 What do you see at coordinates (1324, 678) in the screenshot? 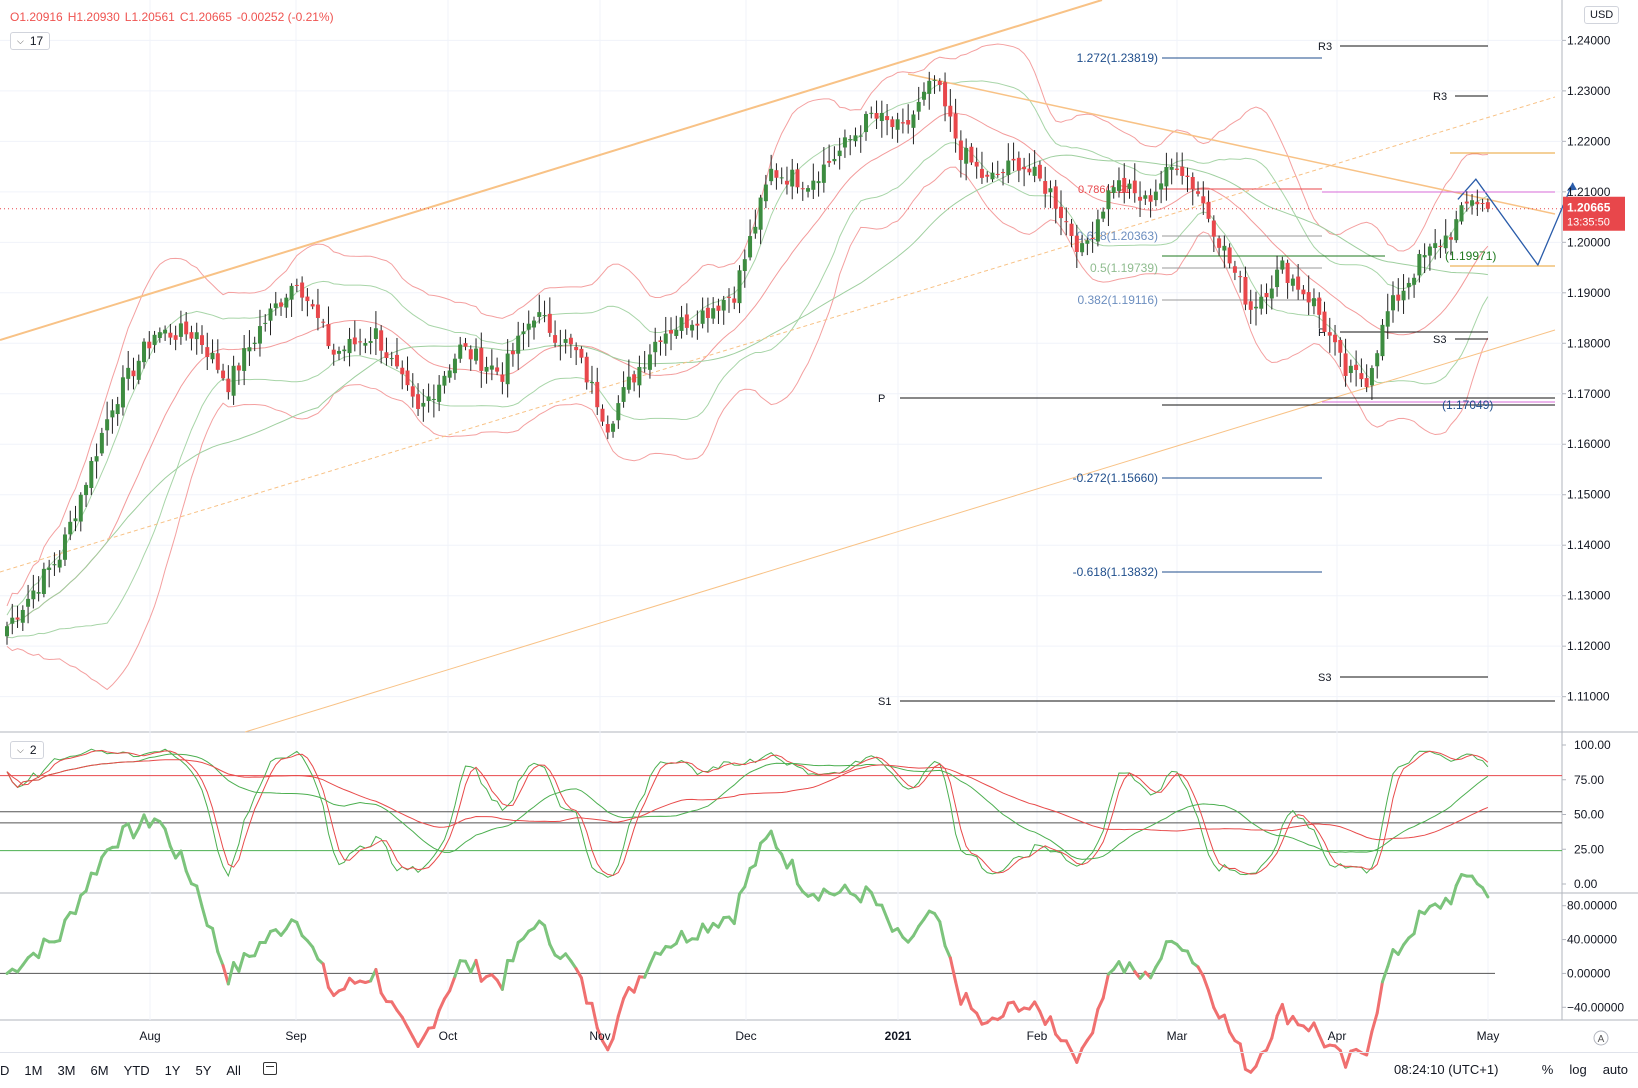
I see `pivot-label: S3` at bounding box center [1324, 678].